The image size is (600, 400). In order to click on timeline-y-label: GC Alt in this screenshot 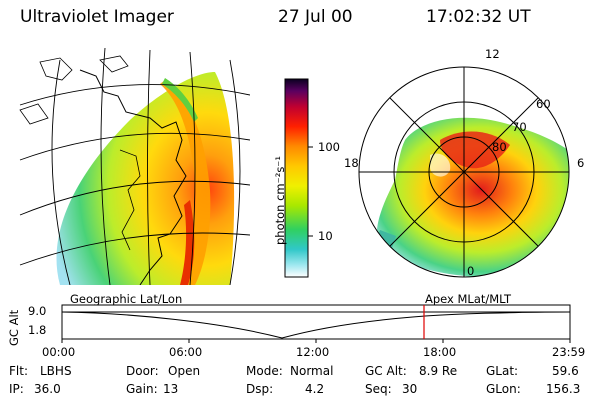, I will do `click(14, 327)`.